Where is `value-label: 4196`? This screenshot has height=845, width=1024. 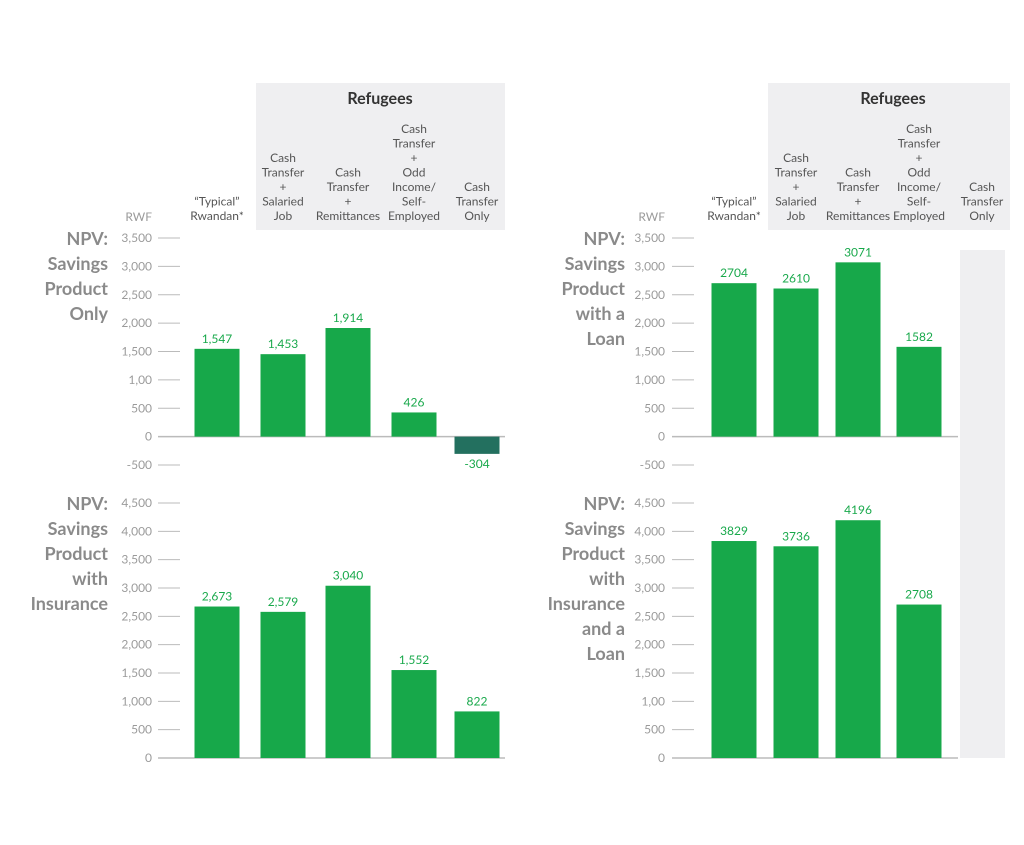 value-label: 4196 is located at coordinates (858, 509).